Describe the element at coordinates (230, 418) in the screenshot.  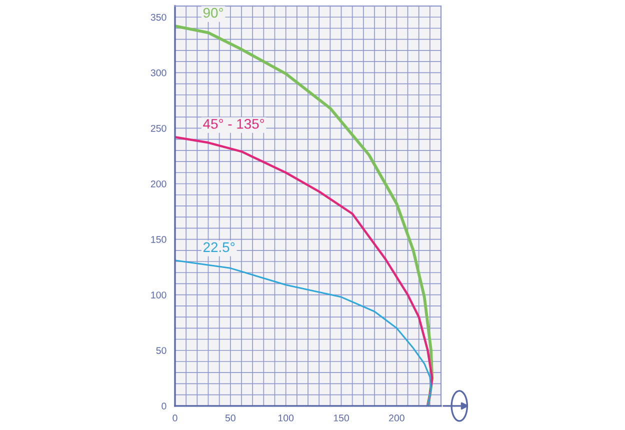
I see `x-tick-label: 50` at that location.